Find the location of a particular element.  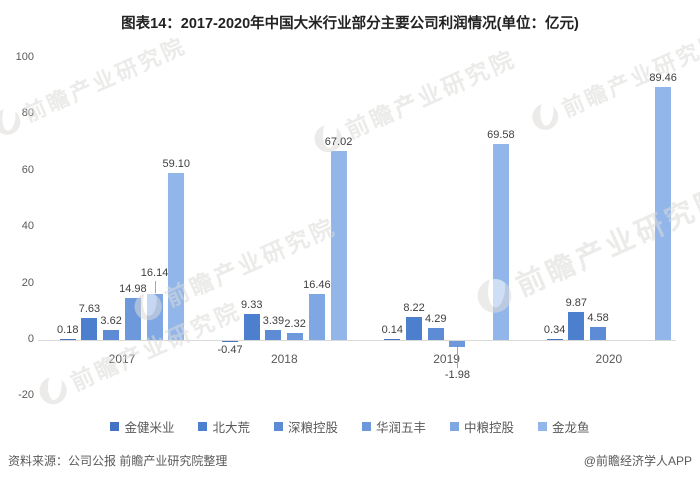

bar-深粮控股-2017 is located at coordinates (111, 334).